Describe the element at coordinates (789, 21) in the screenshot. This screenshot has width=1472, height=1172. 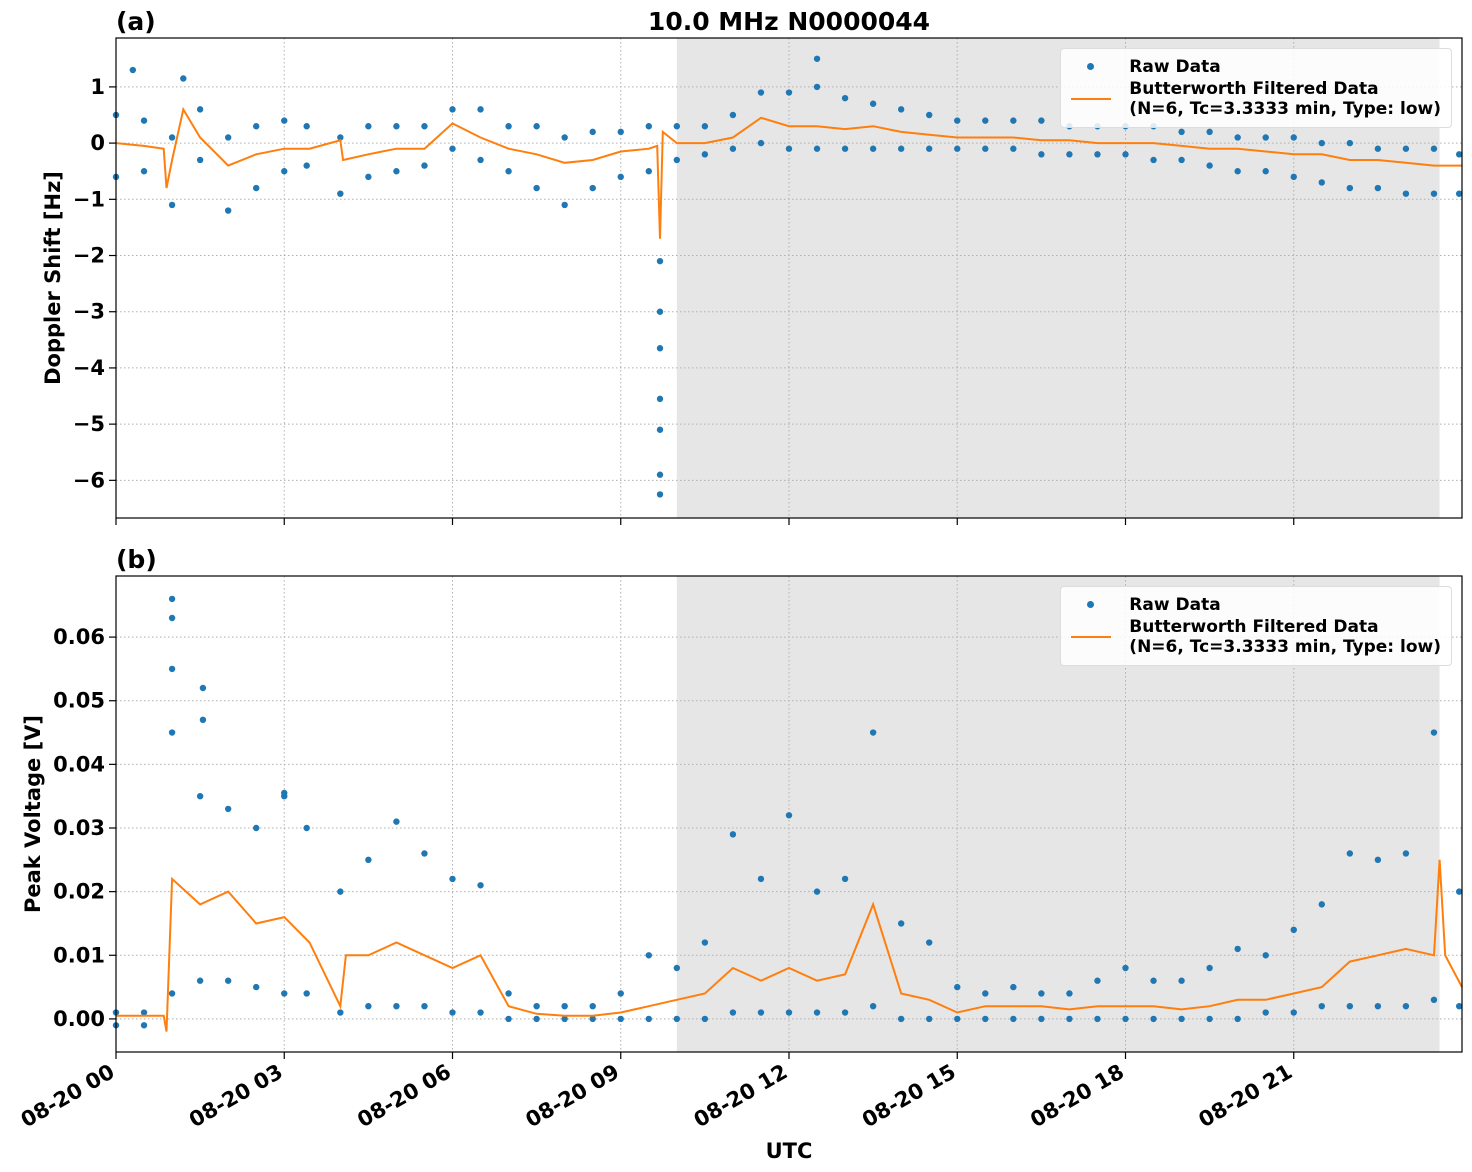
I see `chart-title: 10.0 MHz N0000044` at that location.